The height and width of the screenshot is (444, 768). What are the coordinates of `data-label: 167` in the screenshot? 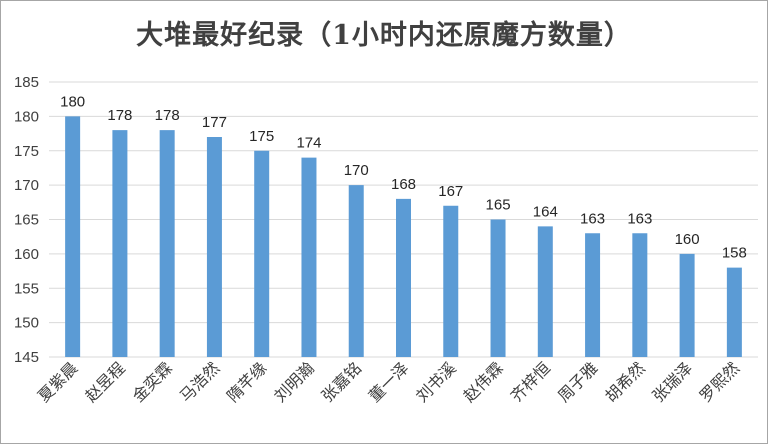 It's located at (450, 191).